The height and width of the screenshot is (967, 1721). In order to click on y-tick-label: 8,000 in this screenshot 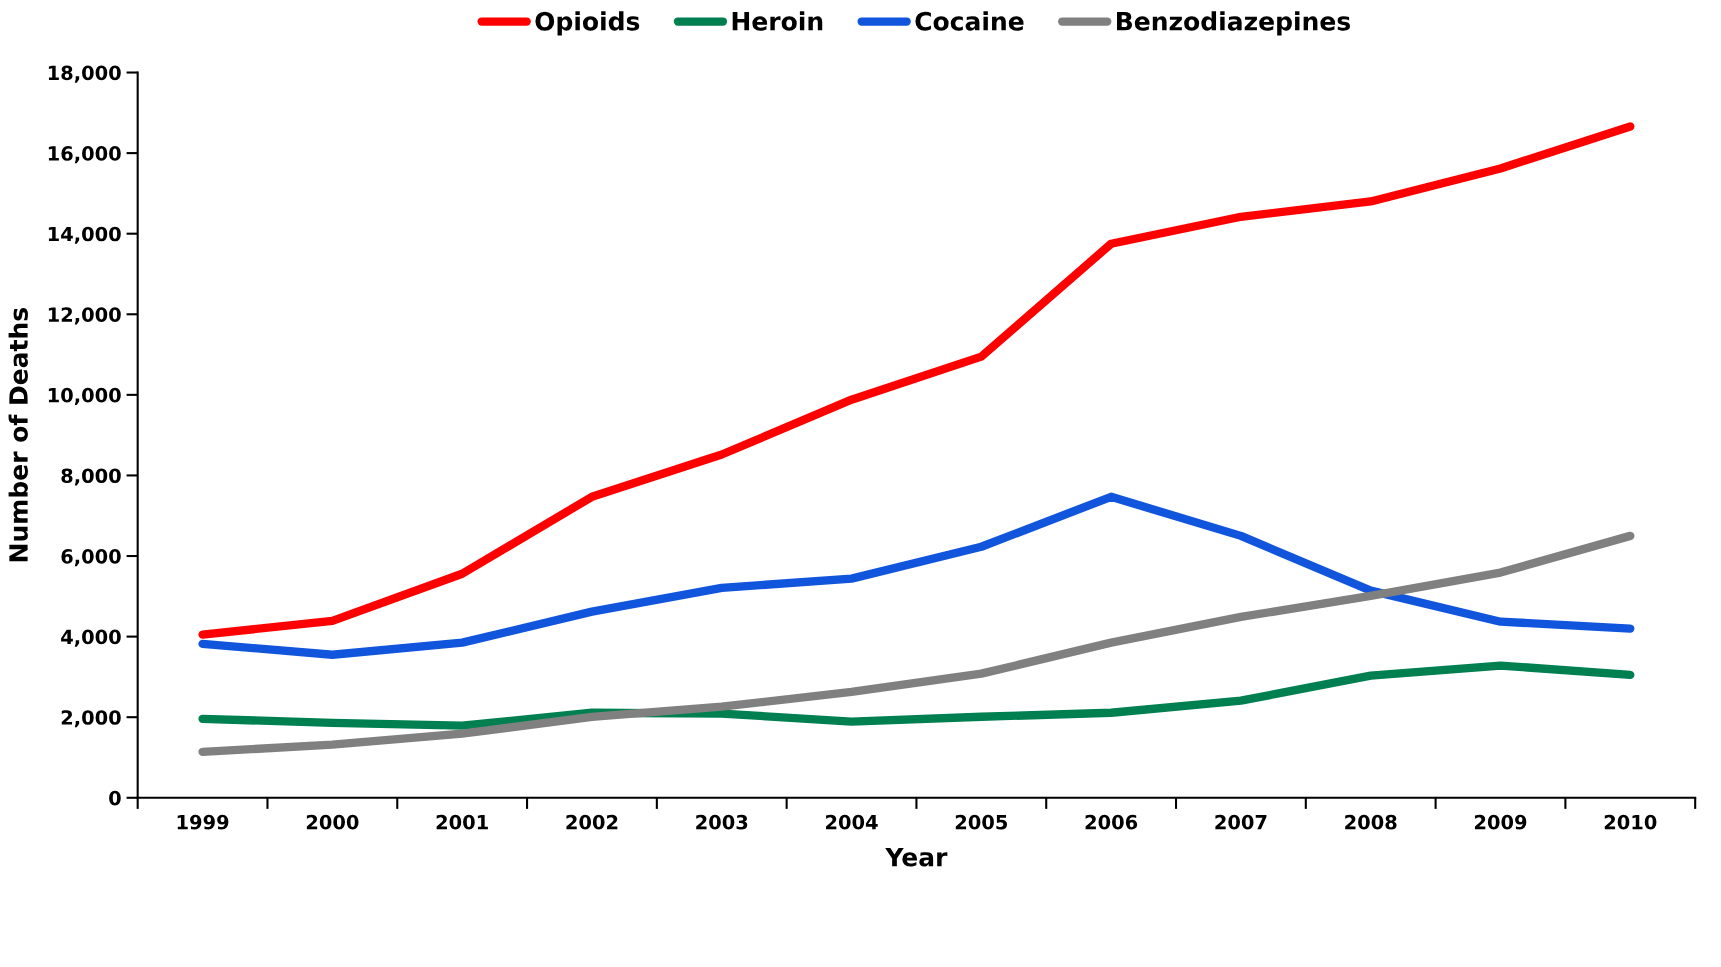, I will do `click(91, 477)`.